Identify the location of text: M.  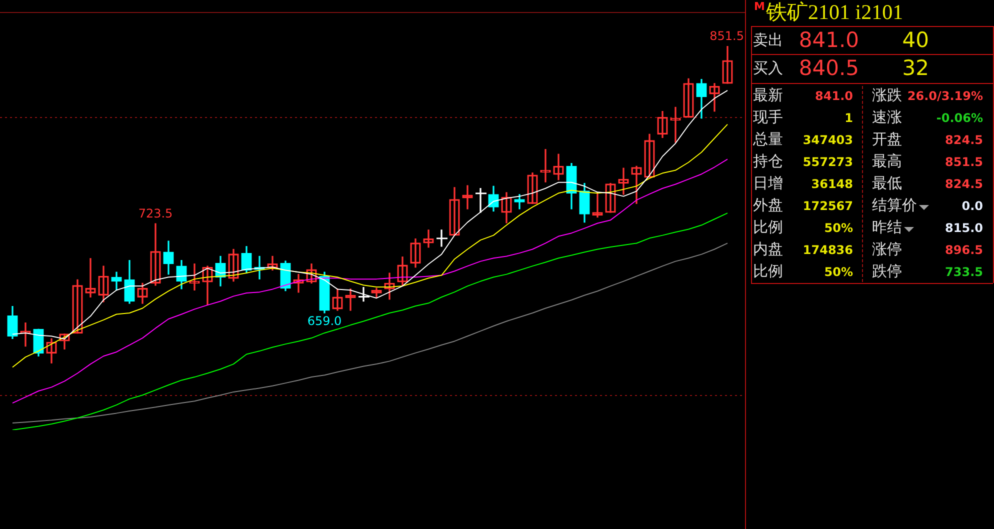
(759, 6).